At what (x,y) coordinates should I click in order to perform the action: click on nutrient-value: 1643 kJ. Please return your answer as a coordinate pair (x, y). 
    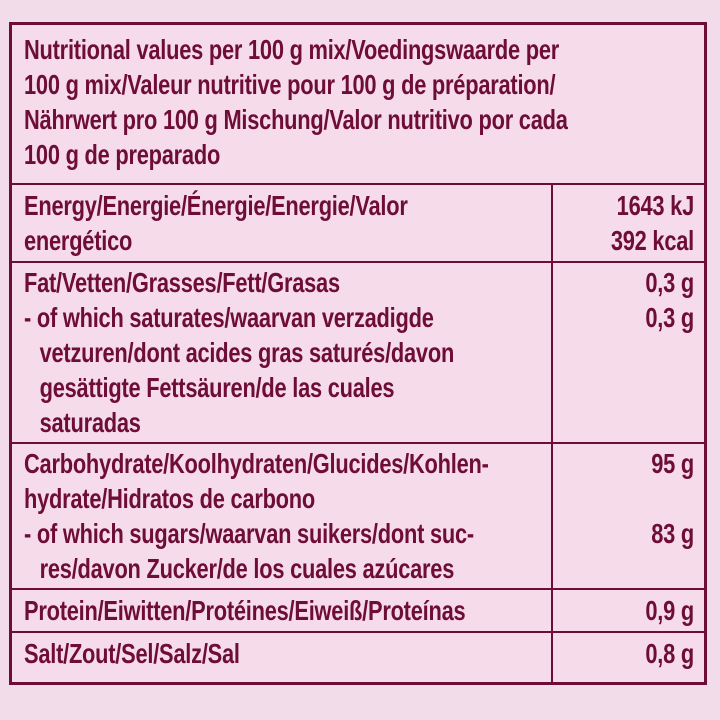
    Looking at the image, I should click on (655, 205).